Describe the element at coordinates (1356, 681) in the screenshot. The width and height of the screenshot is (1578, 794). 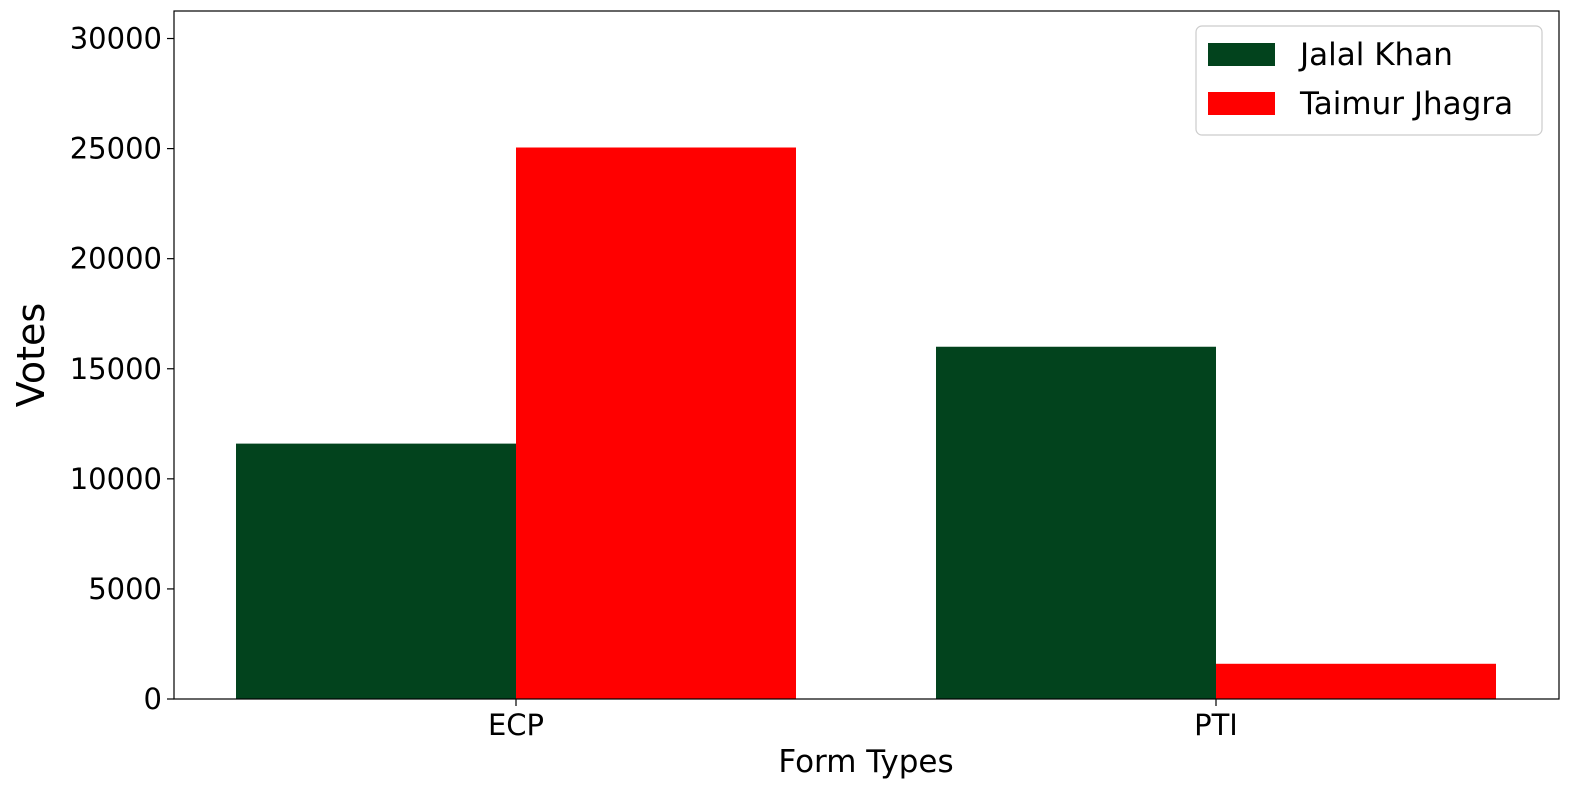
I see `bar-taimur-jhagra-pti` at that location.